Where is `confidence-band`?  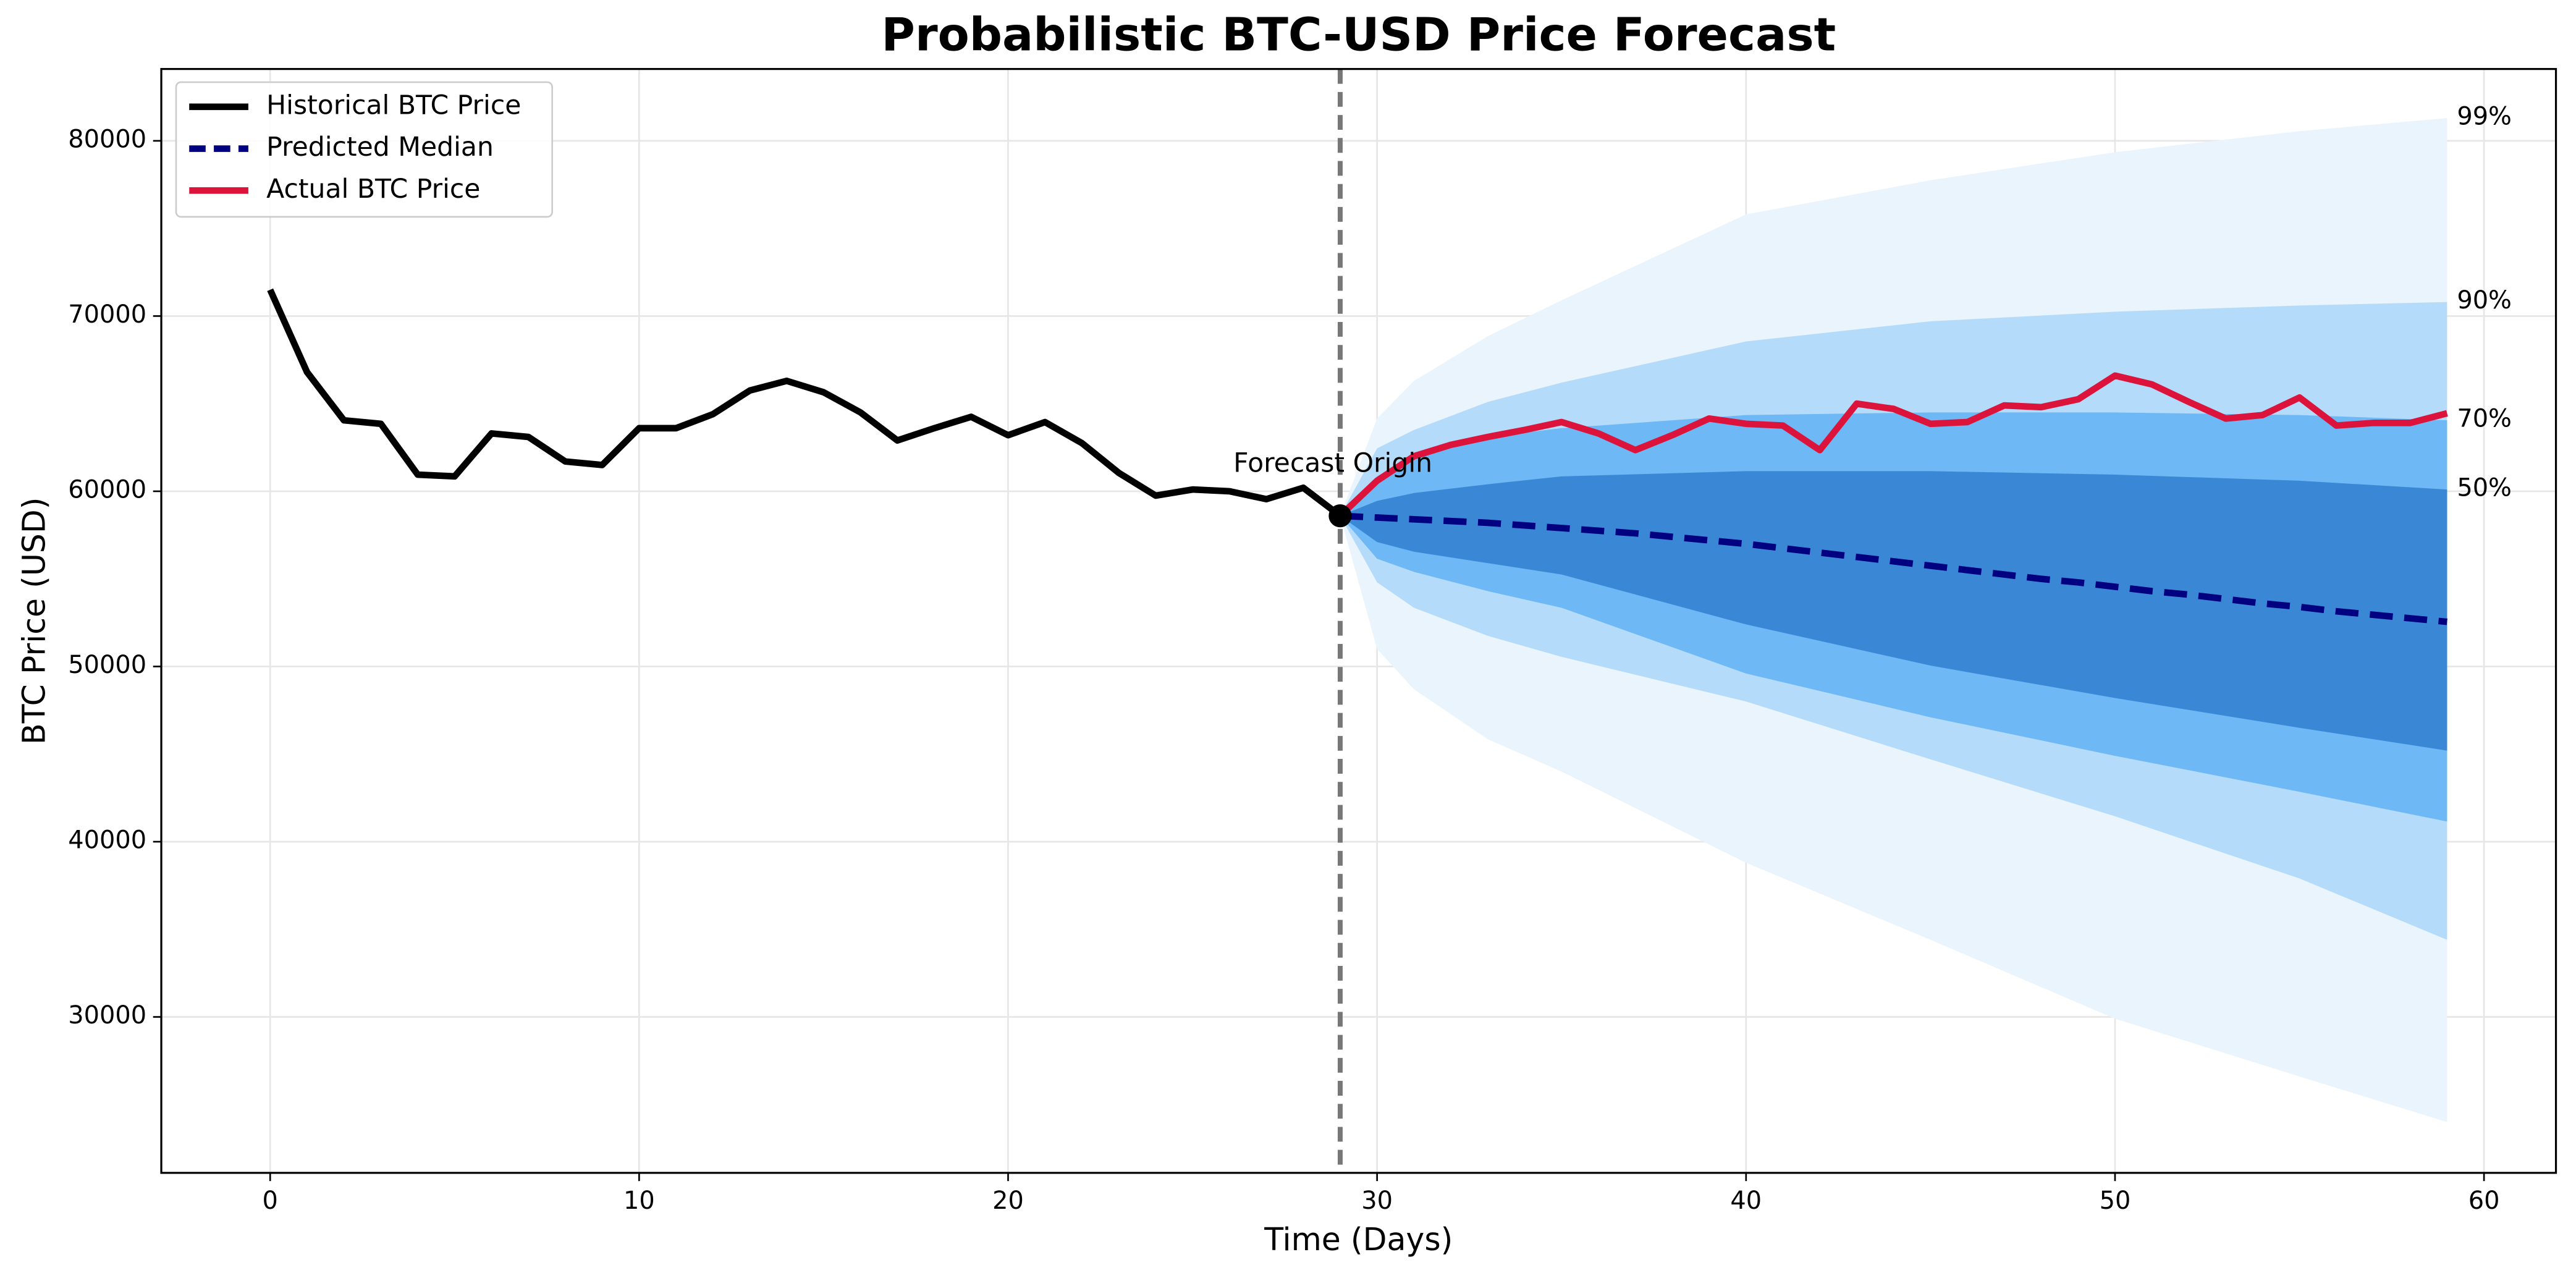 confidence-band is located at coordinates (1893, 611).